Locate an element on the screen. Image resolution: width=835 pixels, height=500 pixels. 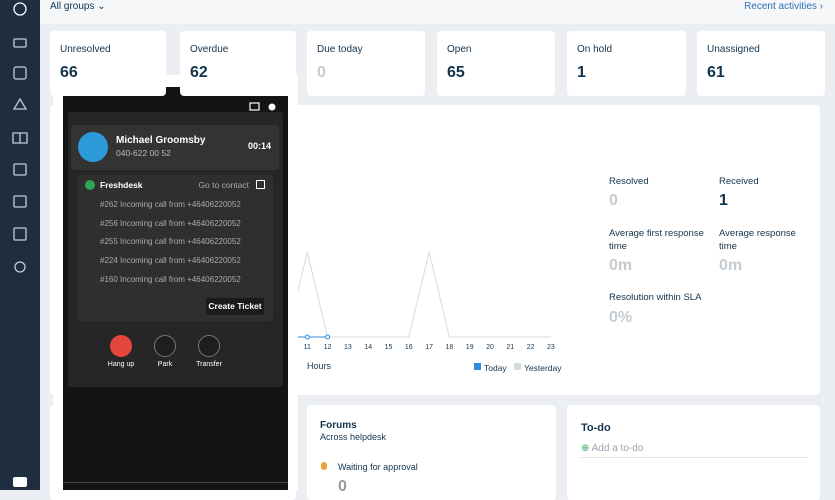
call-item: #255 Incoming call from +46406220052 is located at coordinates (170, 242).